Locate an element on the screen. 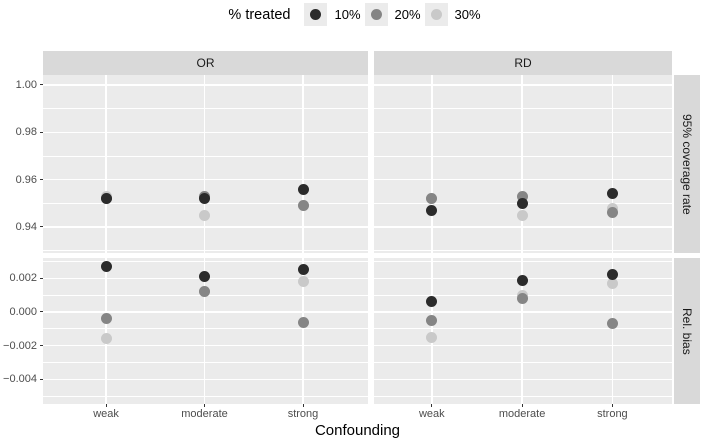  y-tick-label: 1.00 is located at coordinates (26, 84).